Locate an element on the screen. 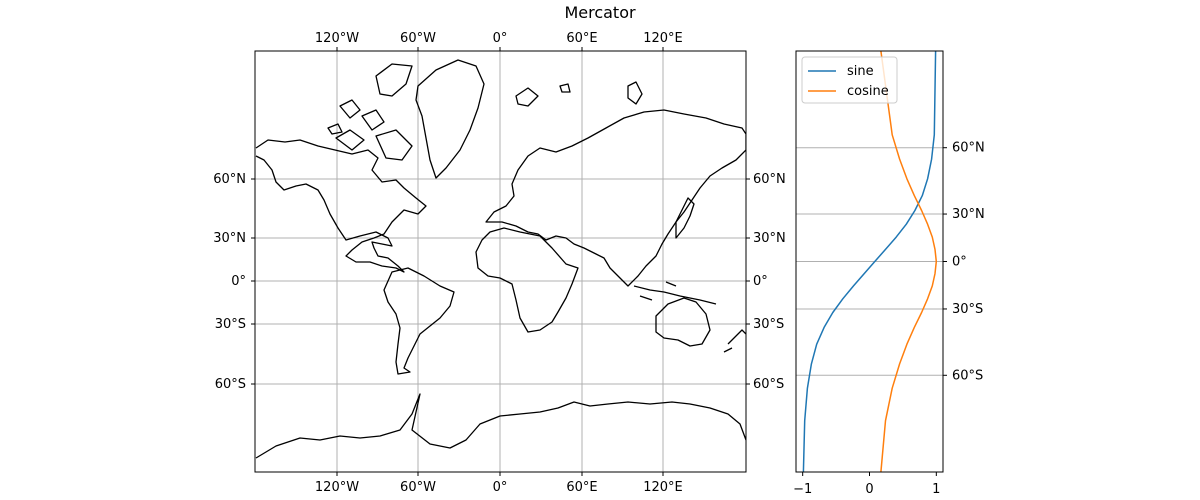 The height and width of the screenshot is (500, 1200). coastline-arctic-islands is located at coordinates (370, 112).